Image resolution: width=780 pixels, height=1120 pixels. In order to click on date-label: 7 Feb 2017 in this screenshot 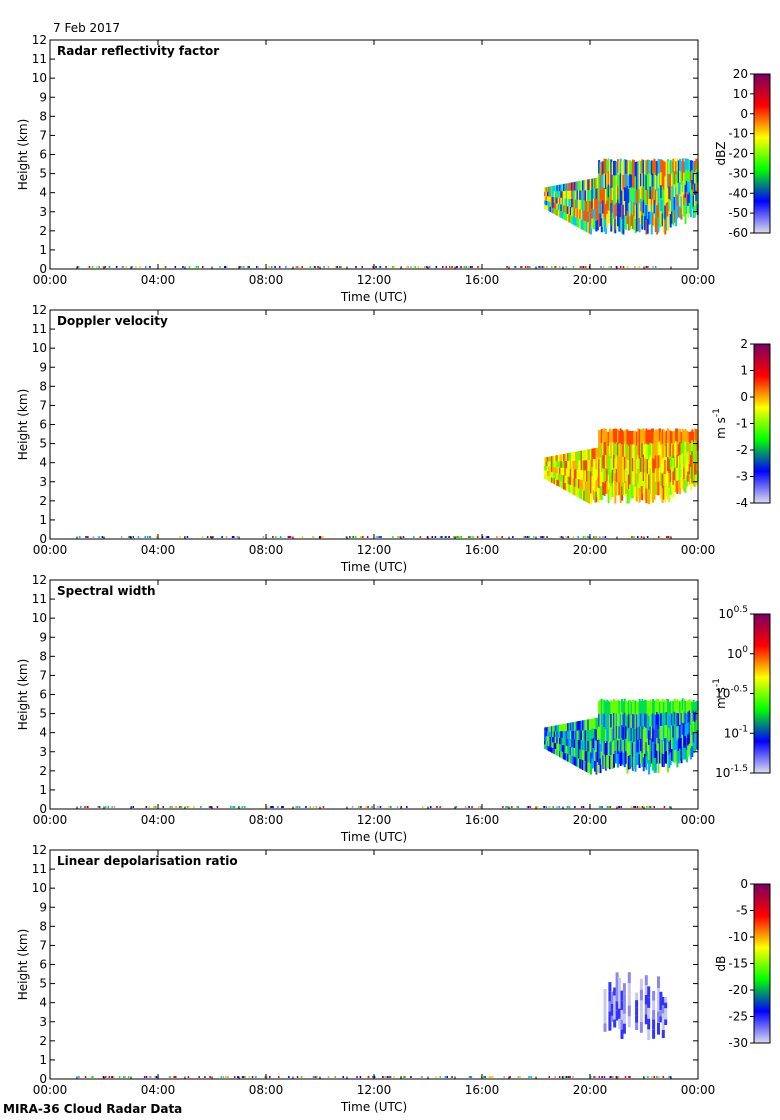, I will do `click(87, 28)`.